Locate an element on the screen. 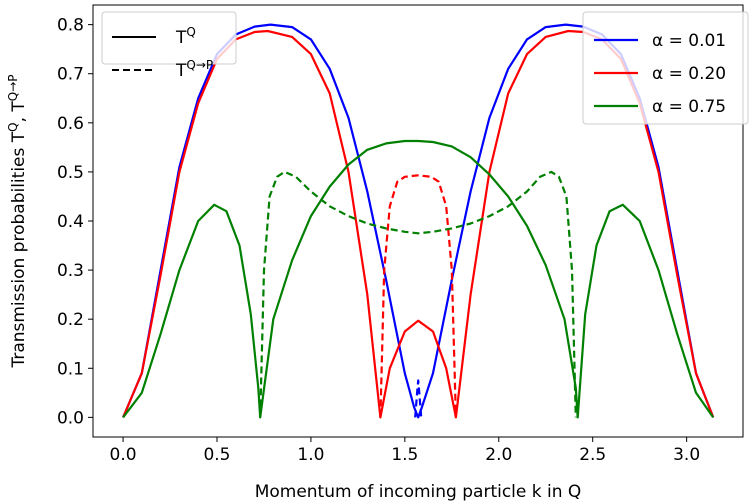  x-tick-label: 0.5 is located at coordinates (216, 455).